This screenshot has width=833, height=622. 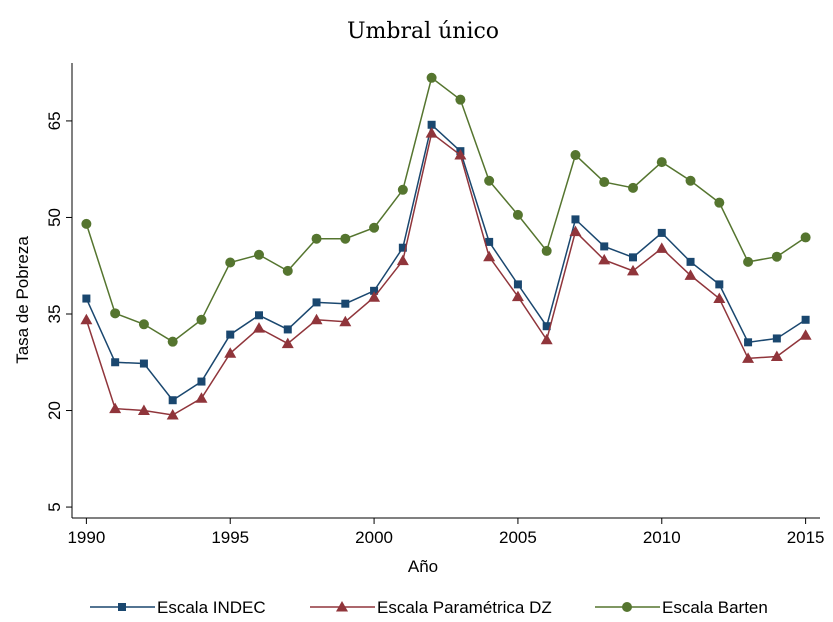 What do you see at coordinates (211, 607) in the screenshot?
I see `legend-label: Escala INDEC` at bounding box center [211, 607].